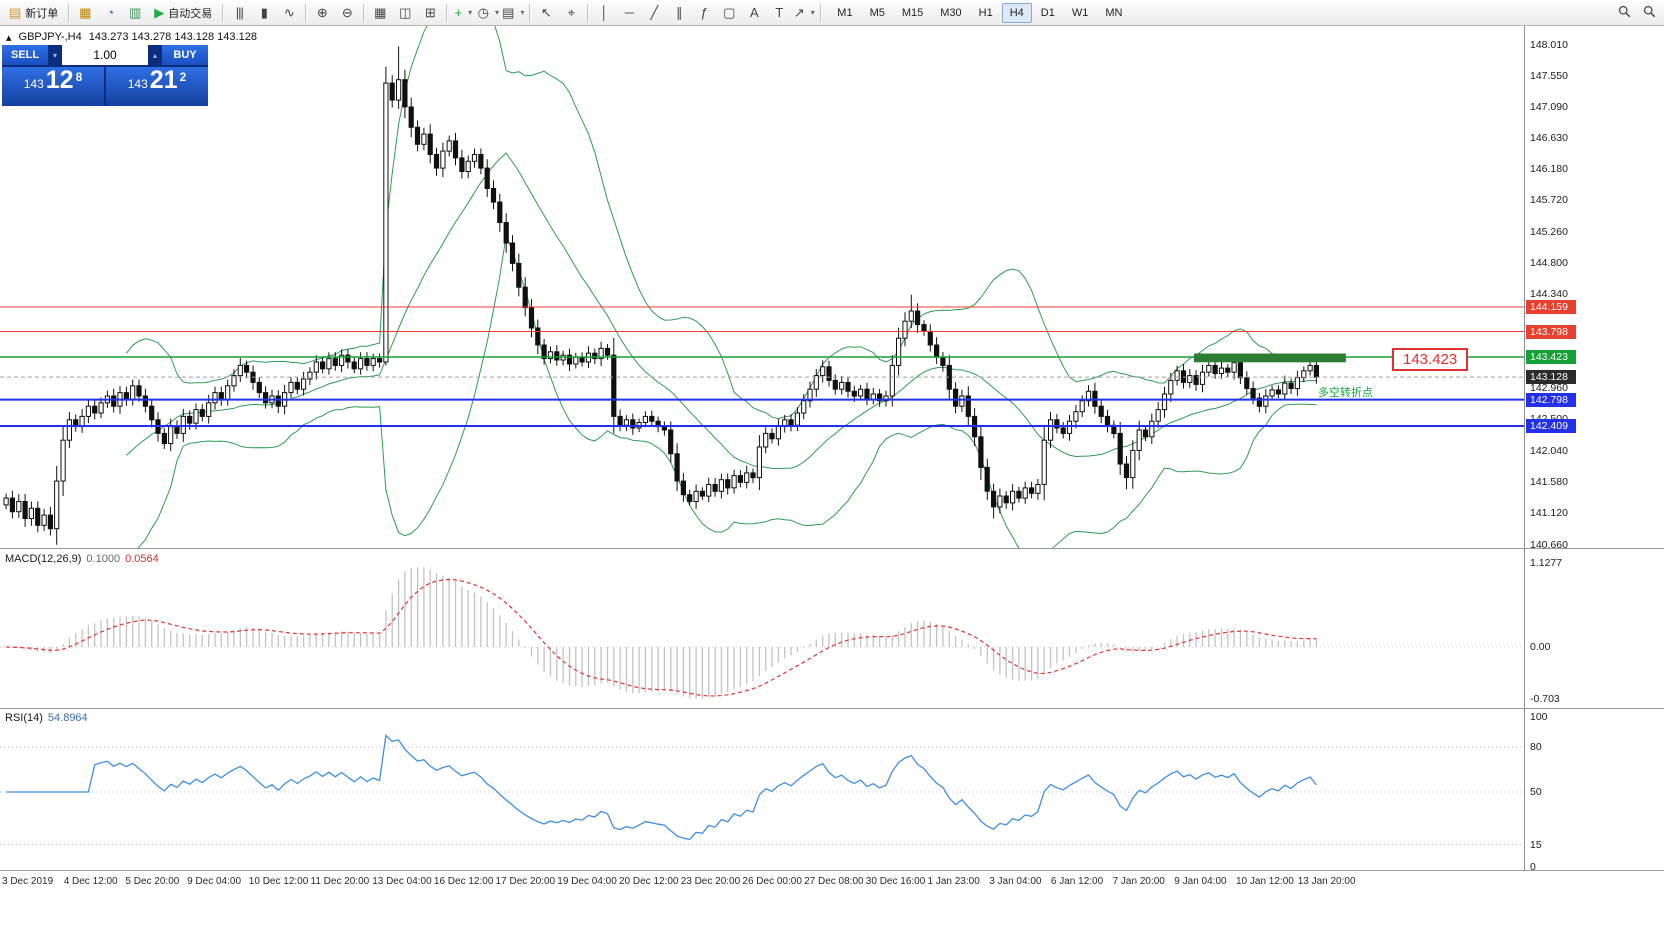 Image resolution: width=1664 pixels, height=945 pixels. Describe the element at coordinates (185, 55) in the screenshot. I see `buy-tab: BUY` at that location.